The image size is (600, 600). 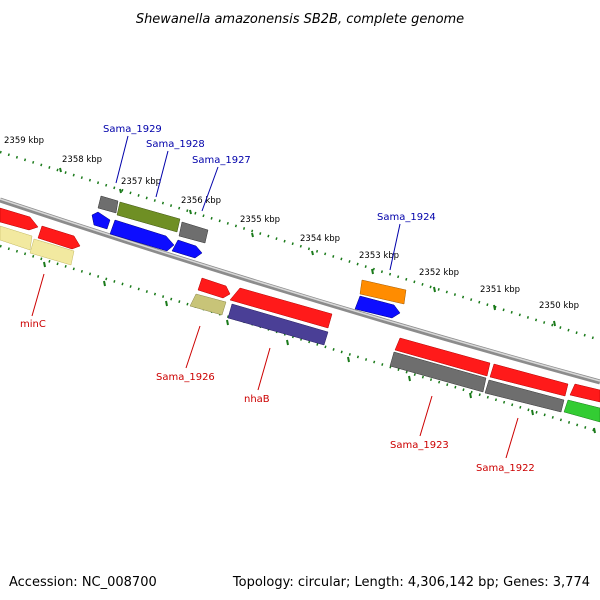 What do you see at coordinates (379, 256) in the screenshot?
I see `scale-label: 2353 kbp` at bounding box center [379, 256].